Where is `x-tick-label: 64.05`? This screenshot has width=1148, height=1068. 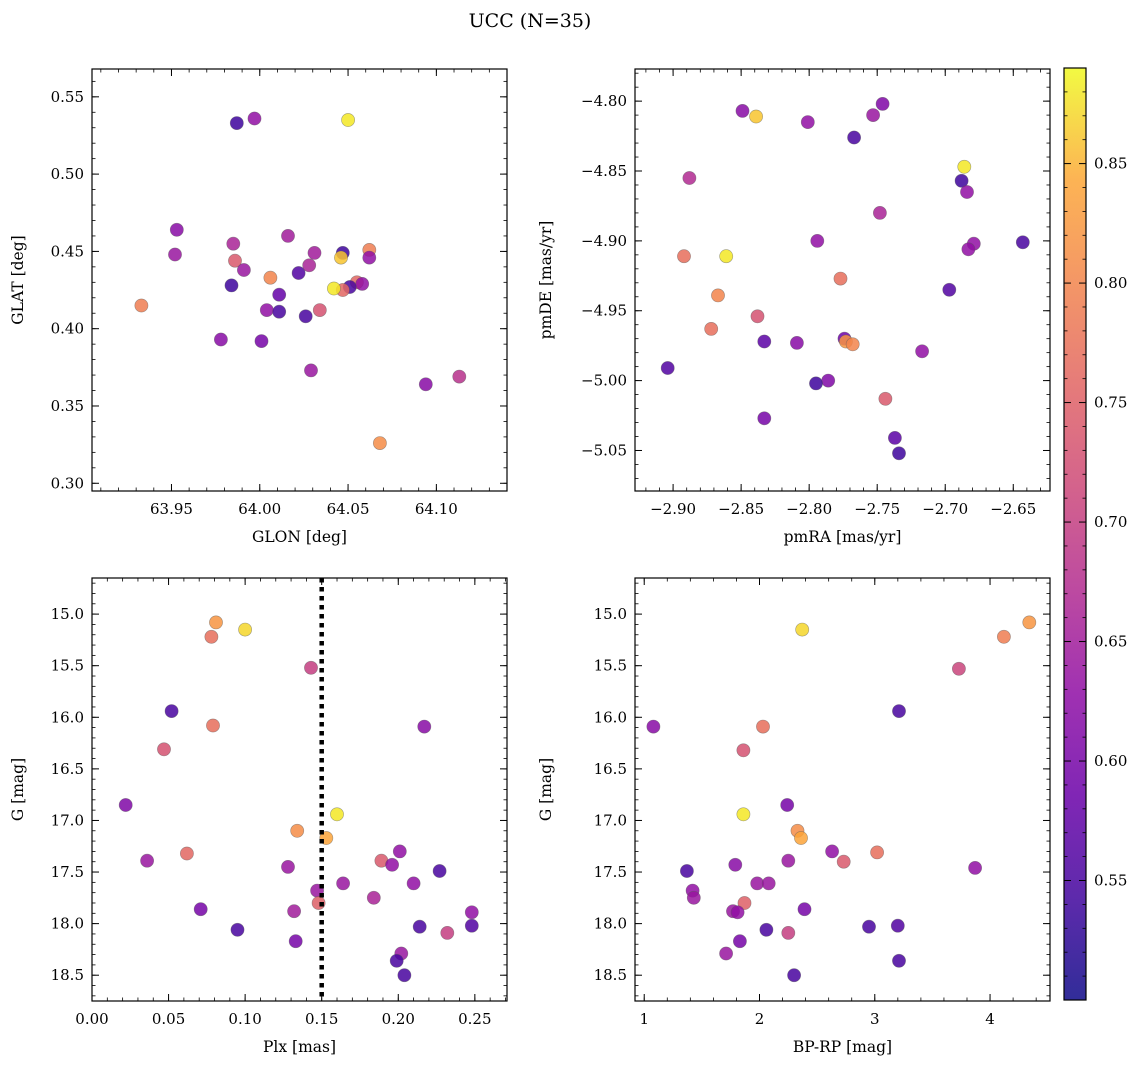 x-tick-label: 64.05 is located at coordinates (348, 509).